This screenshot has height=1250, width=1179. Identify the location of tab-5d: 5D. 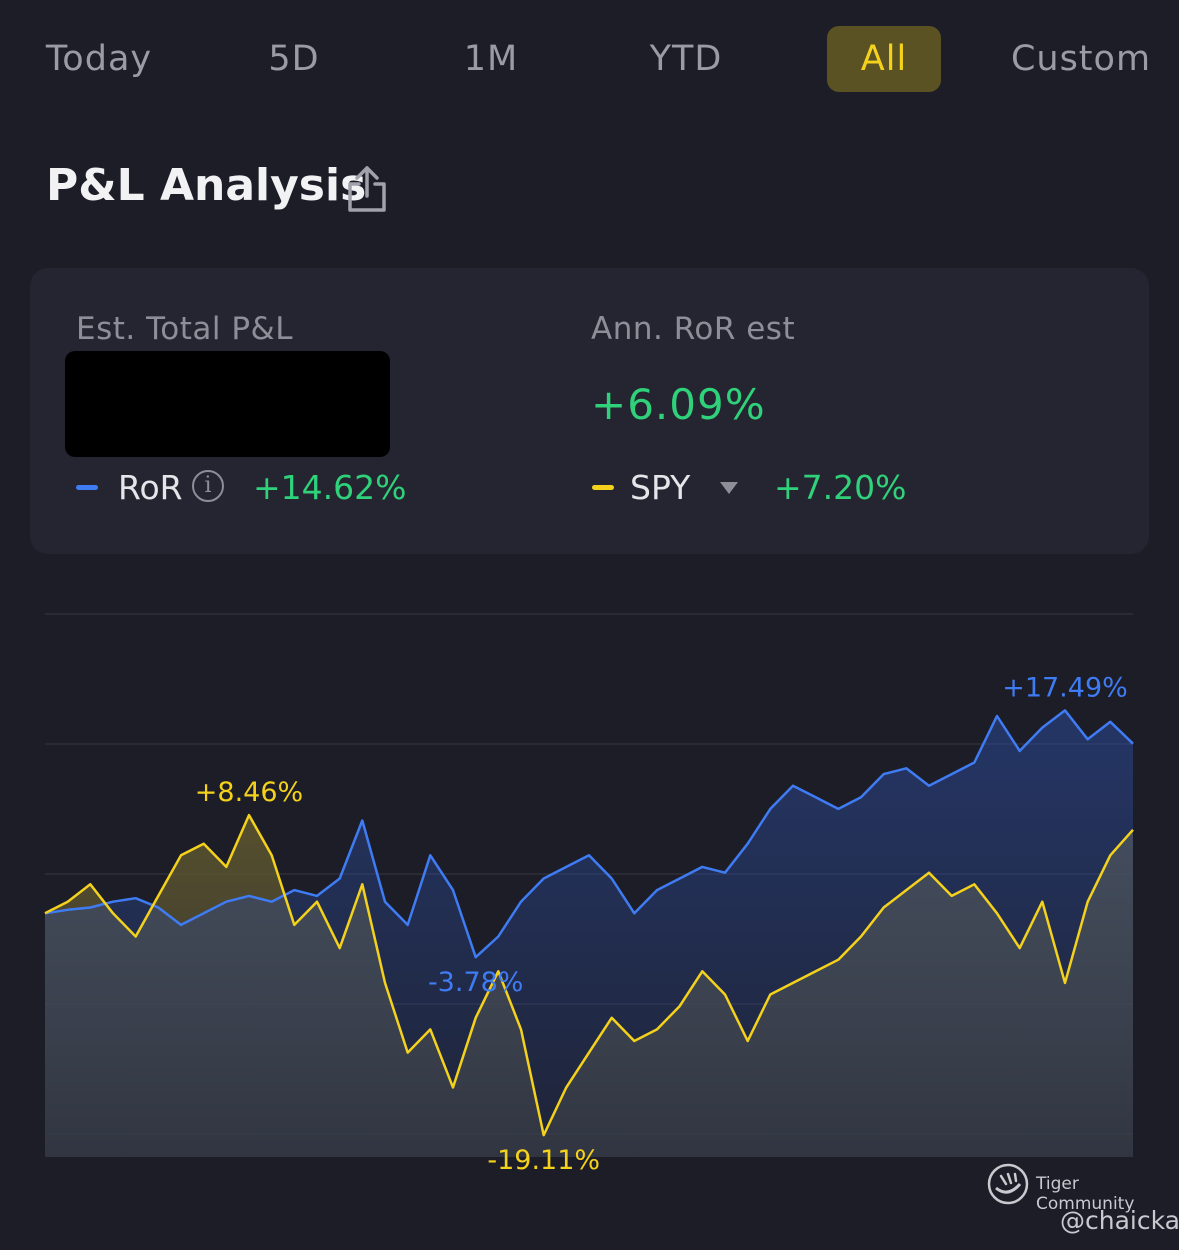
(294, 59).